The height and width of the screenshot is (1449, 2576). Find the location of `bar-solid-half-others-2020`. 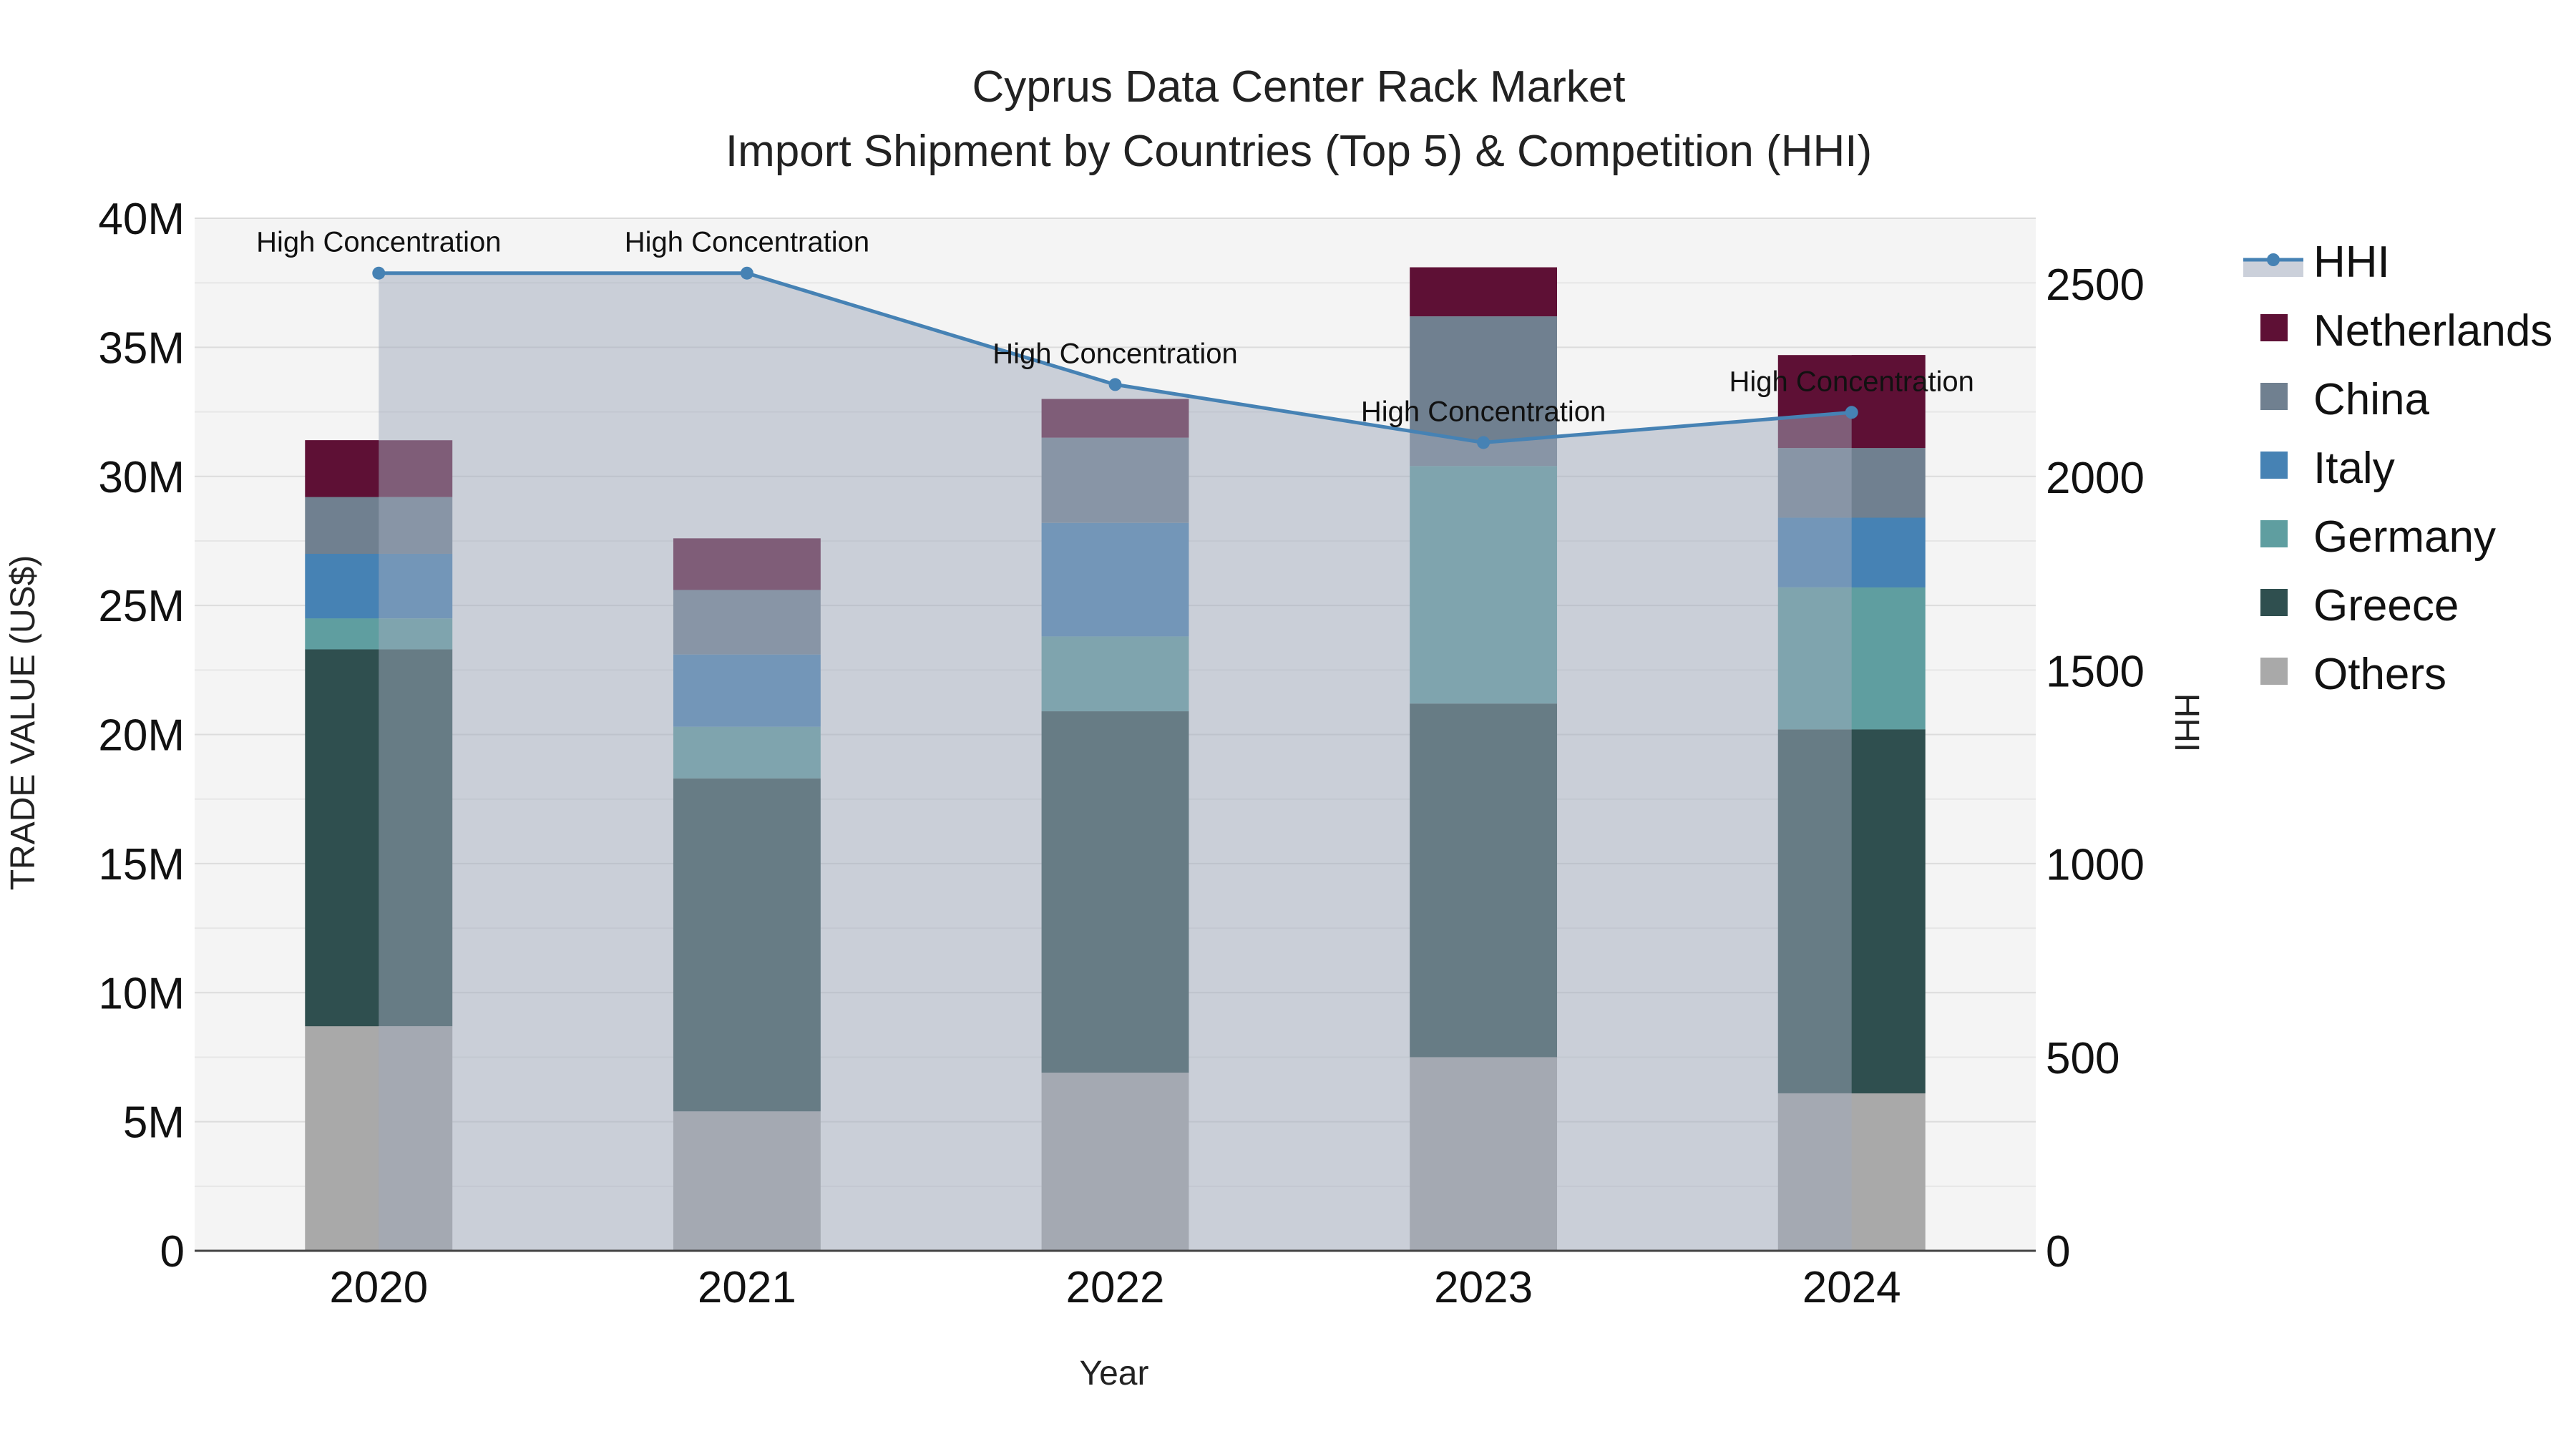

bar-solid-half-others-2020 is located at coordinates (342, 1138).